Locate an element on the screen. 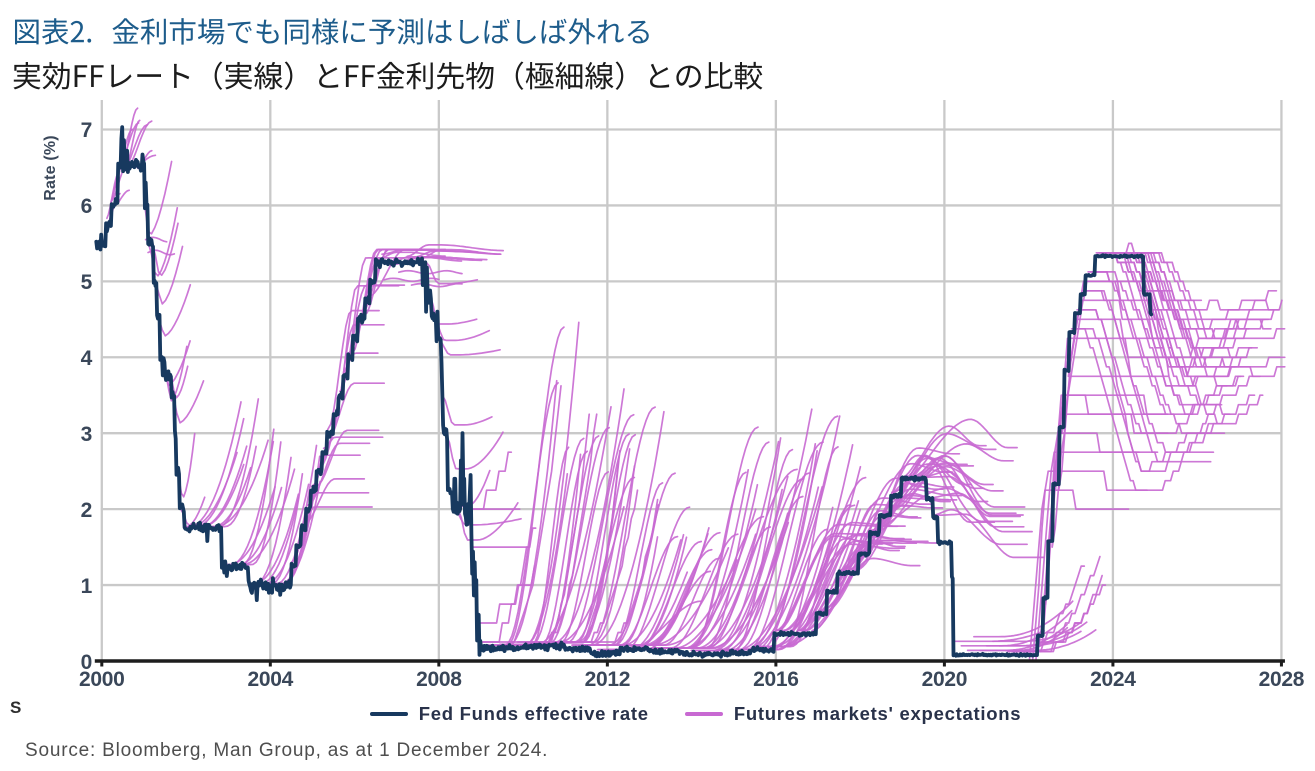 Image resolution: width=1315 pixels, height=771 pixels. x-tick-2000: 2000 is located at coordinates (102, 679).